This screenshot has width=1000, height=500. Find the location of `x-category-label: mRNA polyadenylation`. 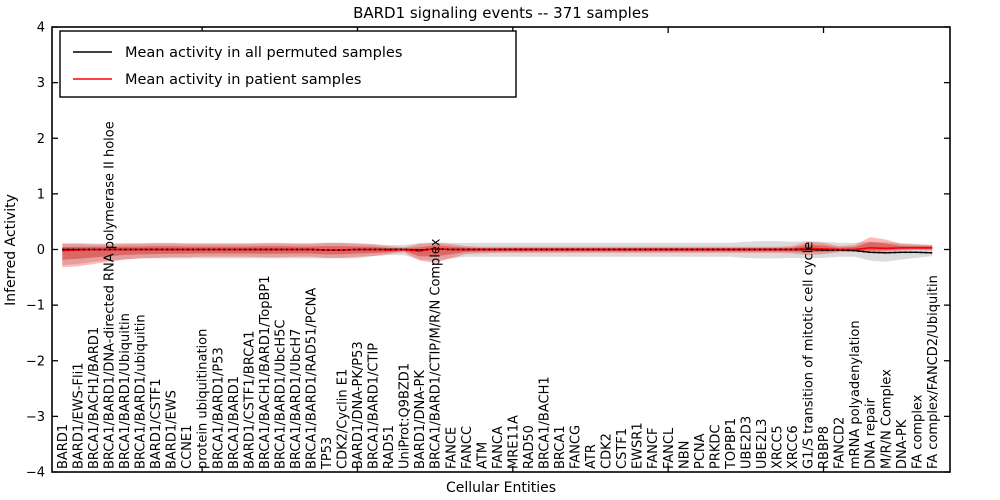

x-category-label: mRNA polyadenylation is located at coordinates (855, 394).